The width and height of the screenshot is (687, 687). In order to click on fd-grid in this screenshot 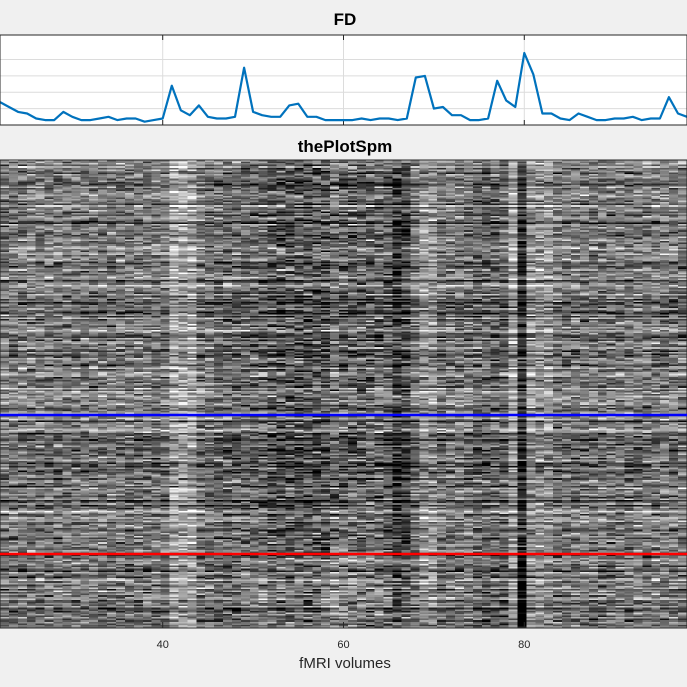, I will do `click(343, 80)`.